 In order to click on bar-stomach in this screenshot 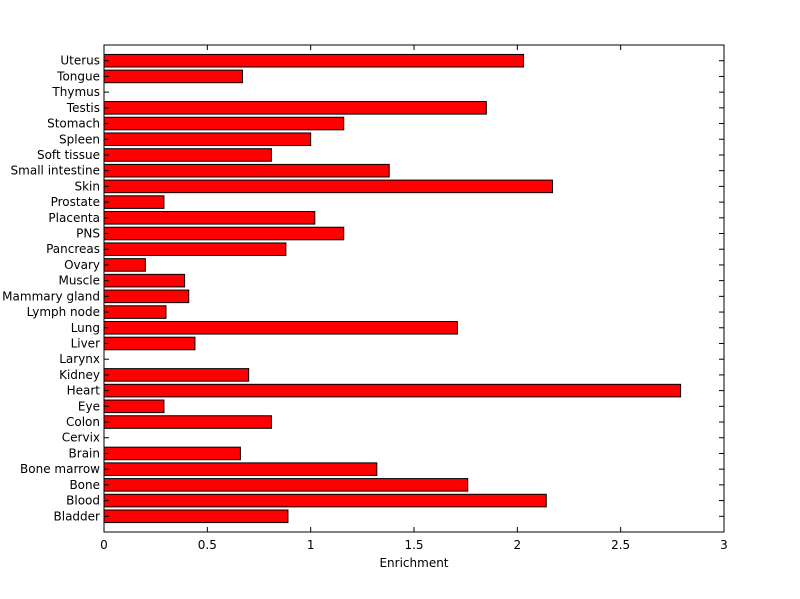, I will do `click(224, 123)`.